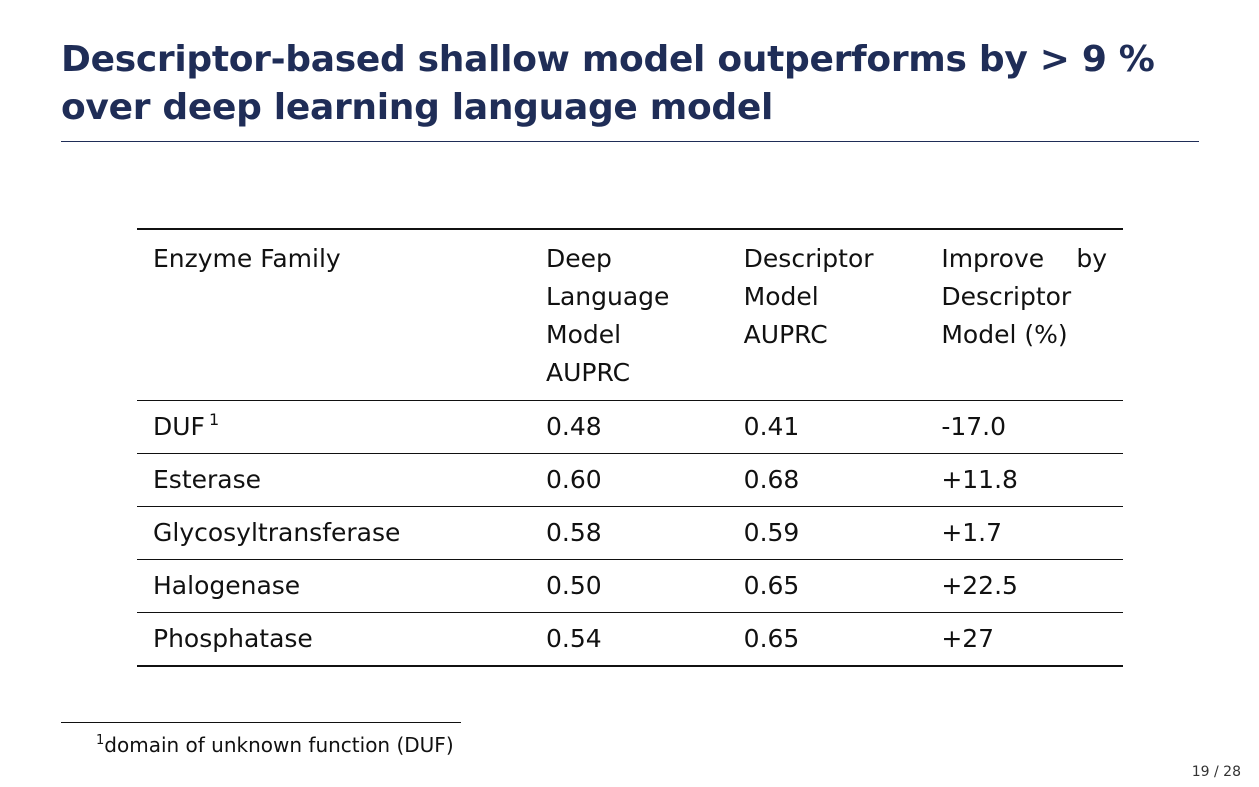  Describe the element at coordinates (630, 533) in the screenshot. I see `table-row: Glycosyltransferase 0.58 0.59 +1.7` at that location.